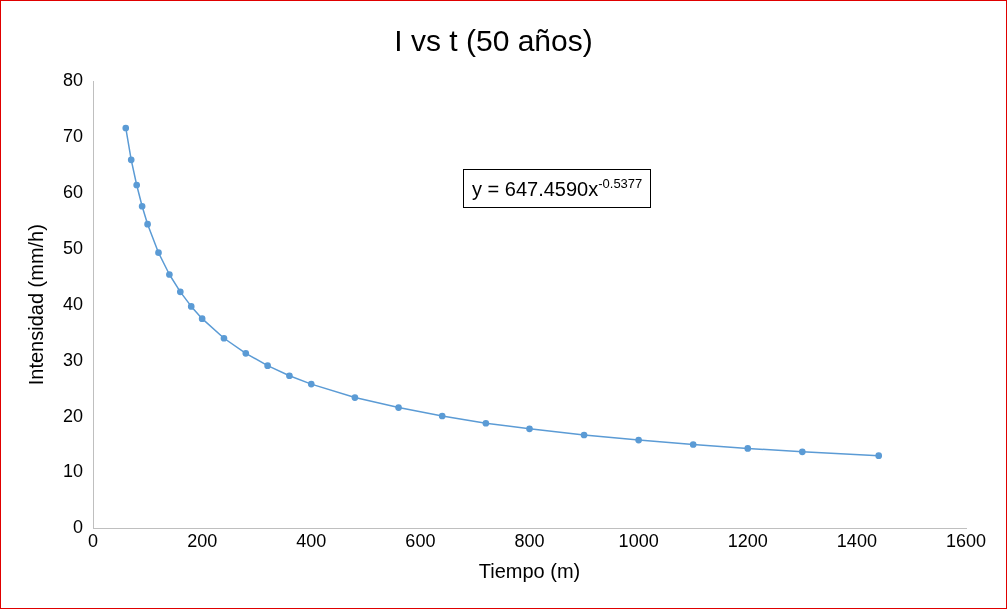  I want to click on x-tick-label: 800, so click(529, 541).